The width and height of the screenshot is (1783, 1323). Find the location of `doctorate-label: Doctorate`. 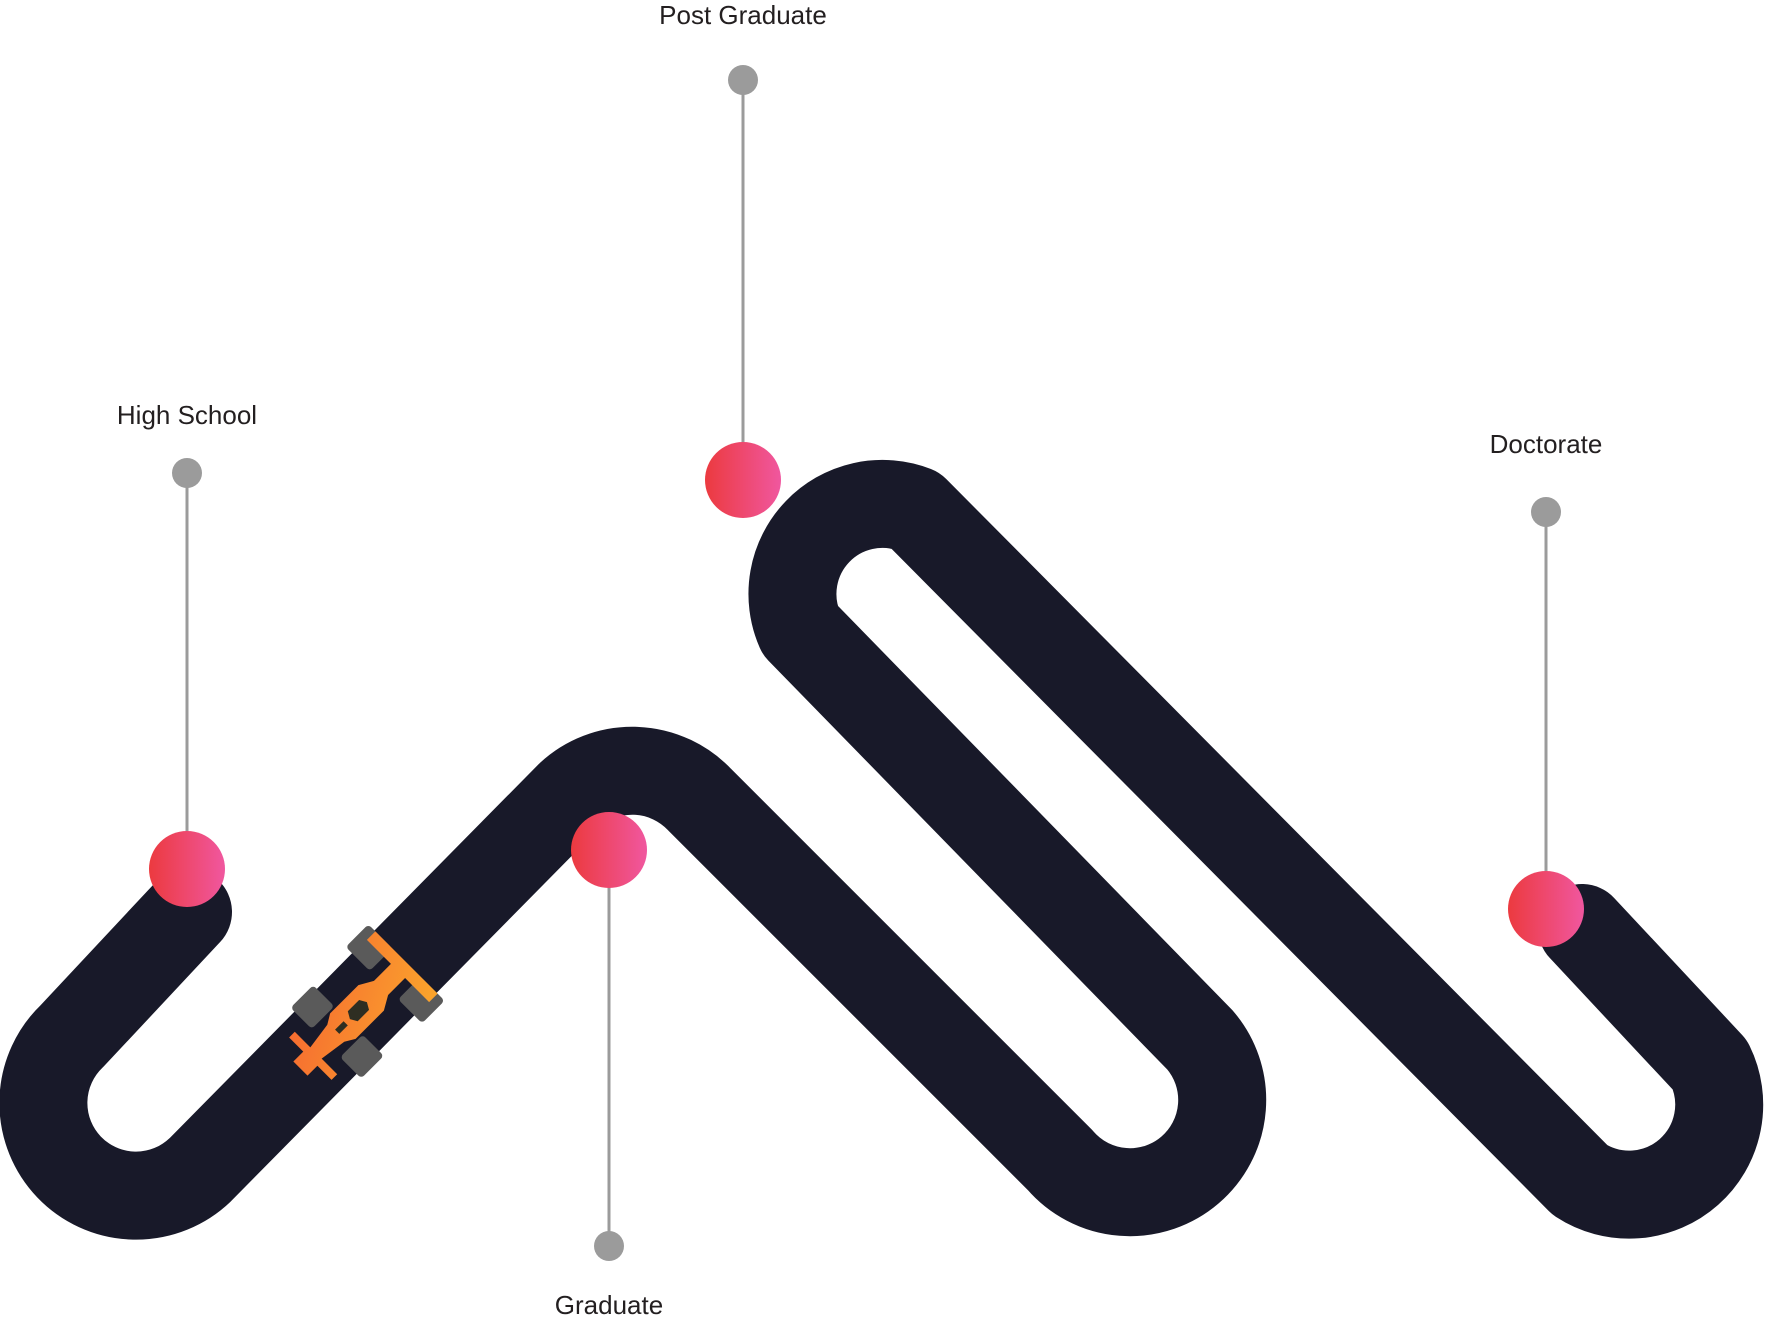

doctorate-label: Doctorate is located at coordinates (1546, 444).